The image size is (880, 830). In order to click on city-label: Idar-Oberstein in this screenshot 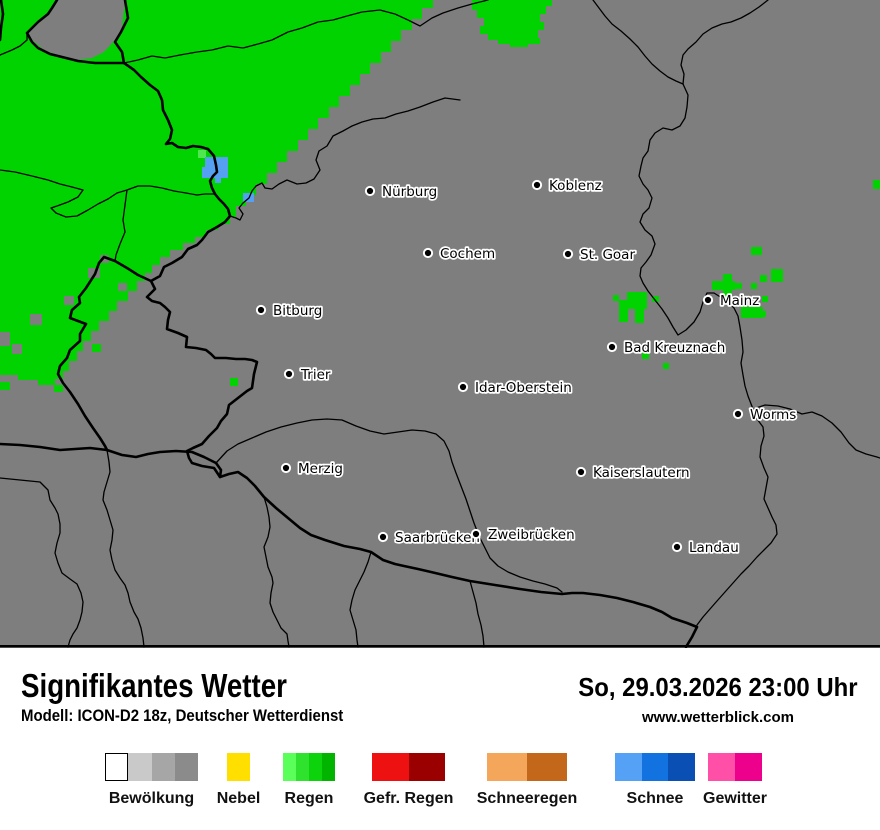, I will do `click(523, 388)`.